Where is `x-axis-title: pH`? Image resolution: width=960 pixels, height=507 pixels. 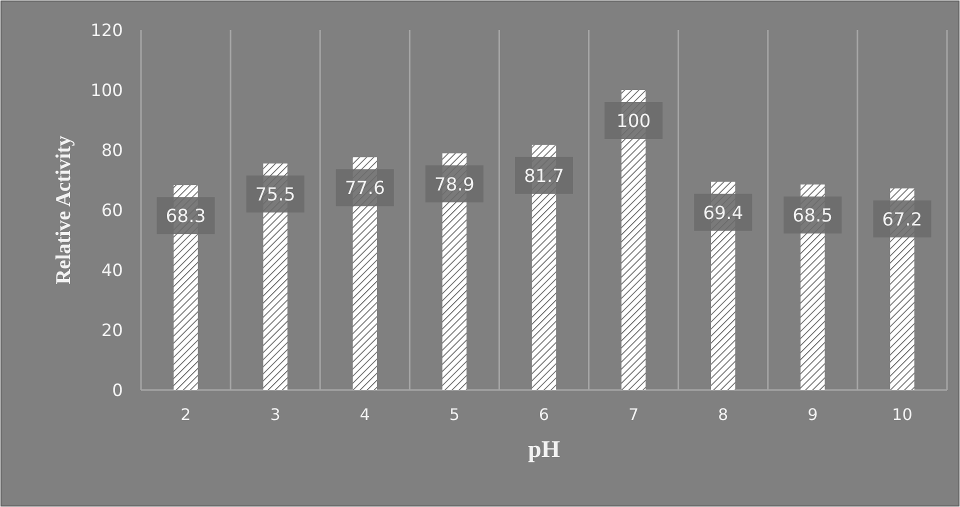 x-axis-title: pH is located at coordinates (544, 450).